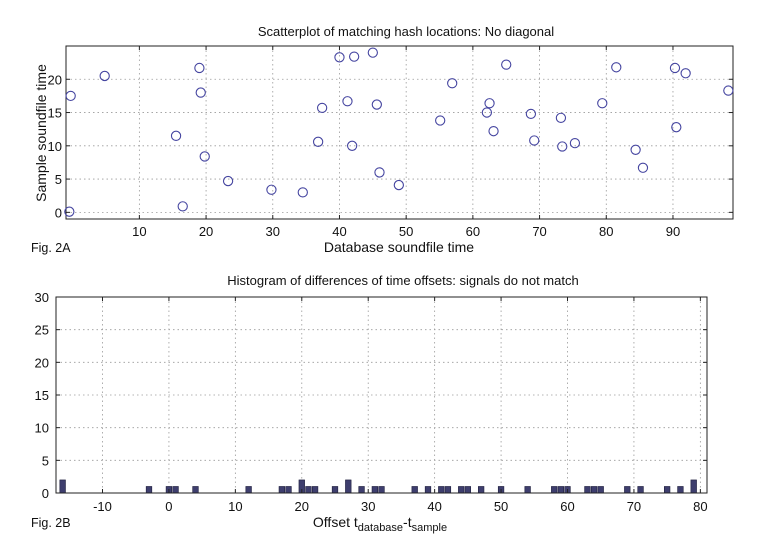 The height and width of the screenshot is (552, 759). I want to click on scatter-y-axis-label: Sample soundfile time, so click(41, 133).